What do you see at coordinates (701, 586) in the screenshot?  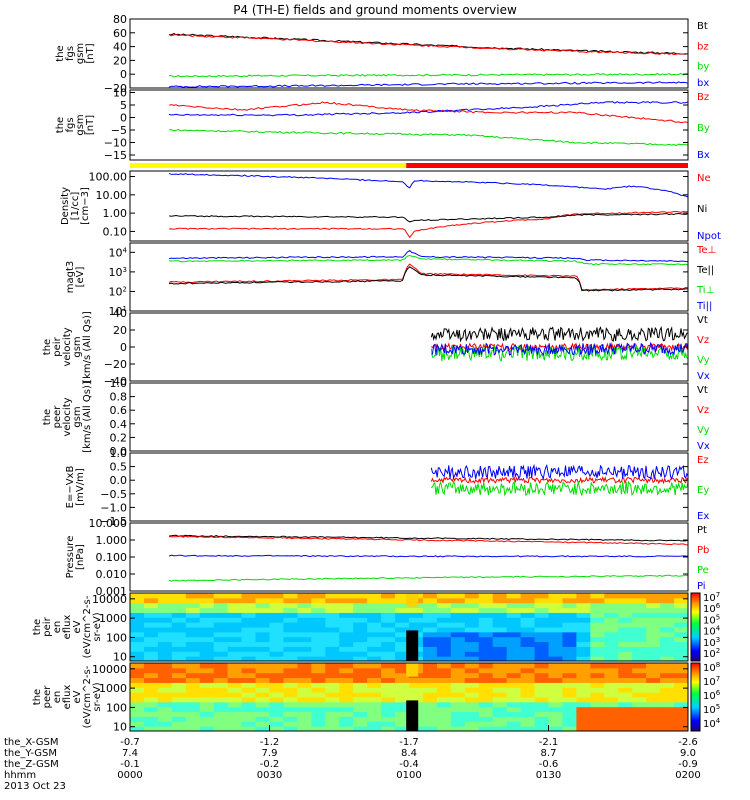 I see `legend-entry-pi: Pi` at bounding box center [701, 586].